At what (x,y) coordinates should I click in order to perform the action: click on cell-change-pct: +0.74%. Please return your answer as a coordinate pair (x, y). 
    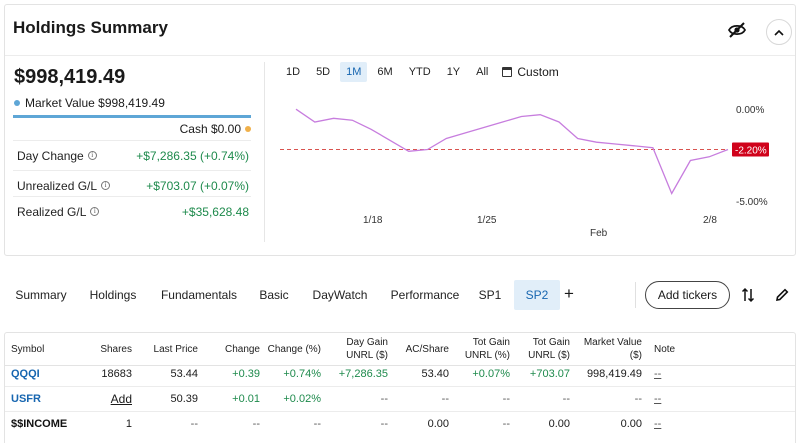
    Looking at the image, I should click on (302, 374).